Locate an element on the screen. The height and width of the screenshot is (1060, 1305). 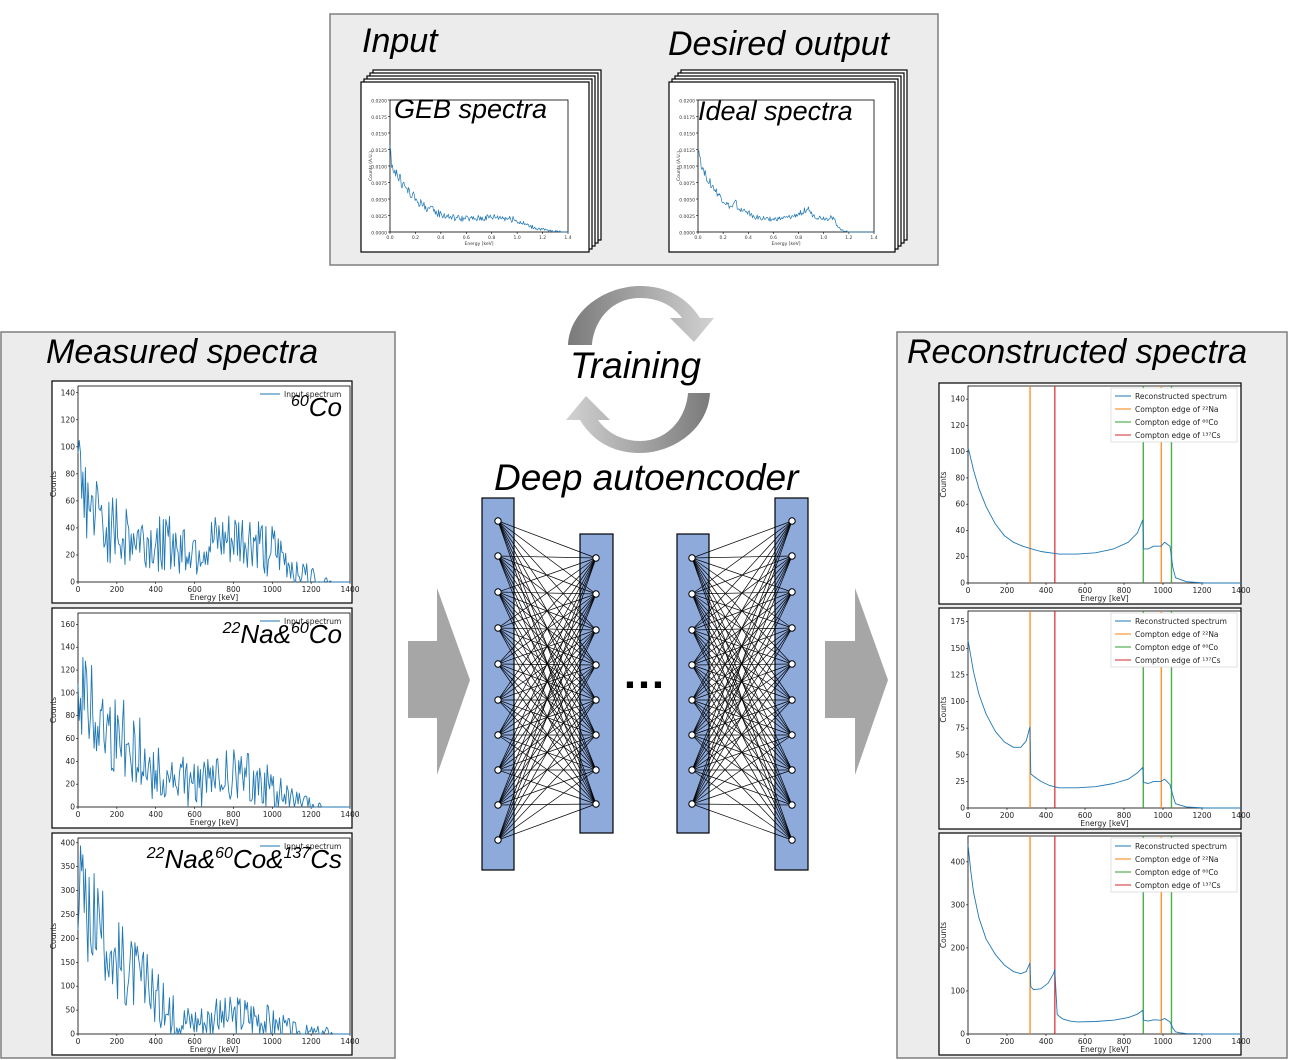
y-tick-label: 175 is located at coordinates (958, 621).